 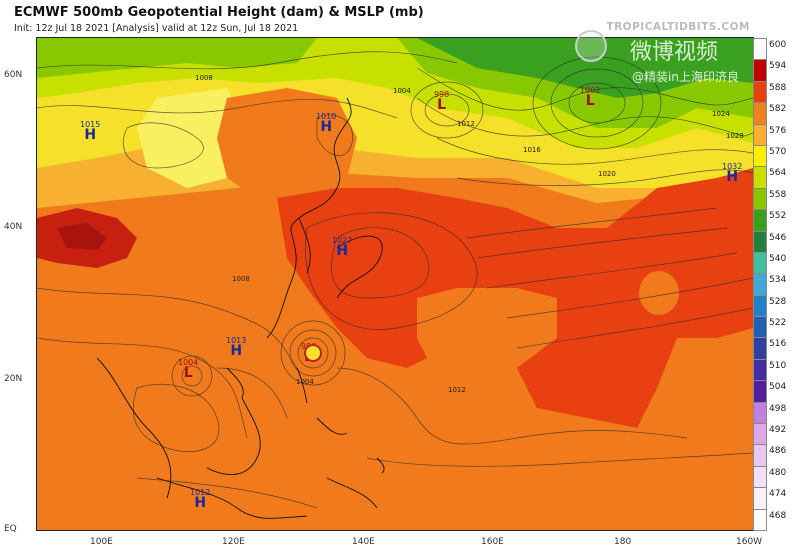 What do you see at coordinates (778, 130) in the screenshot?
I see `legend-value: 576` at bounding box center [778, 130].